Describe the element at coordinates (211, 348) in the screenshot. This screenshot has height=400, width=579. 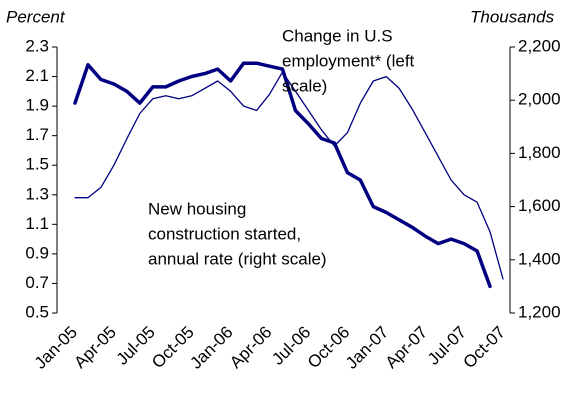
I see `x-tick-label: Jan-06` at that location.